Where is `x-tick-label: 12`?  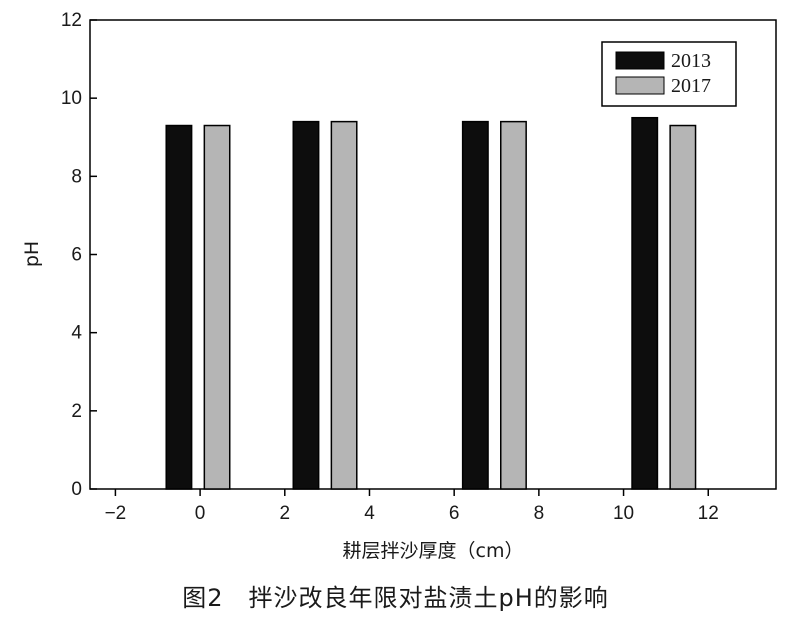 x-tick-label: 12 is located at coordinates (708, 513).